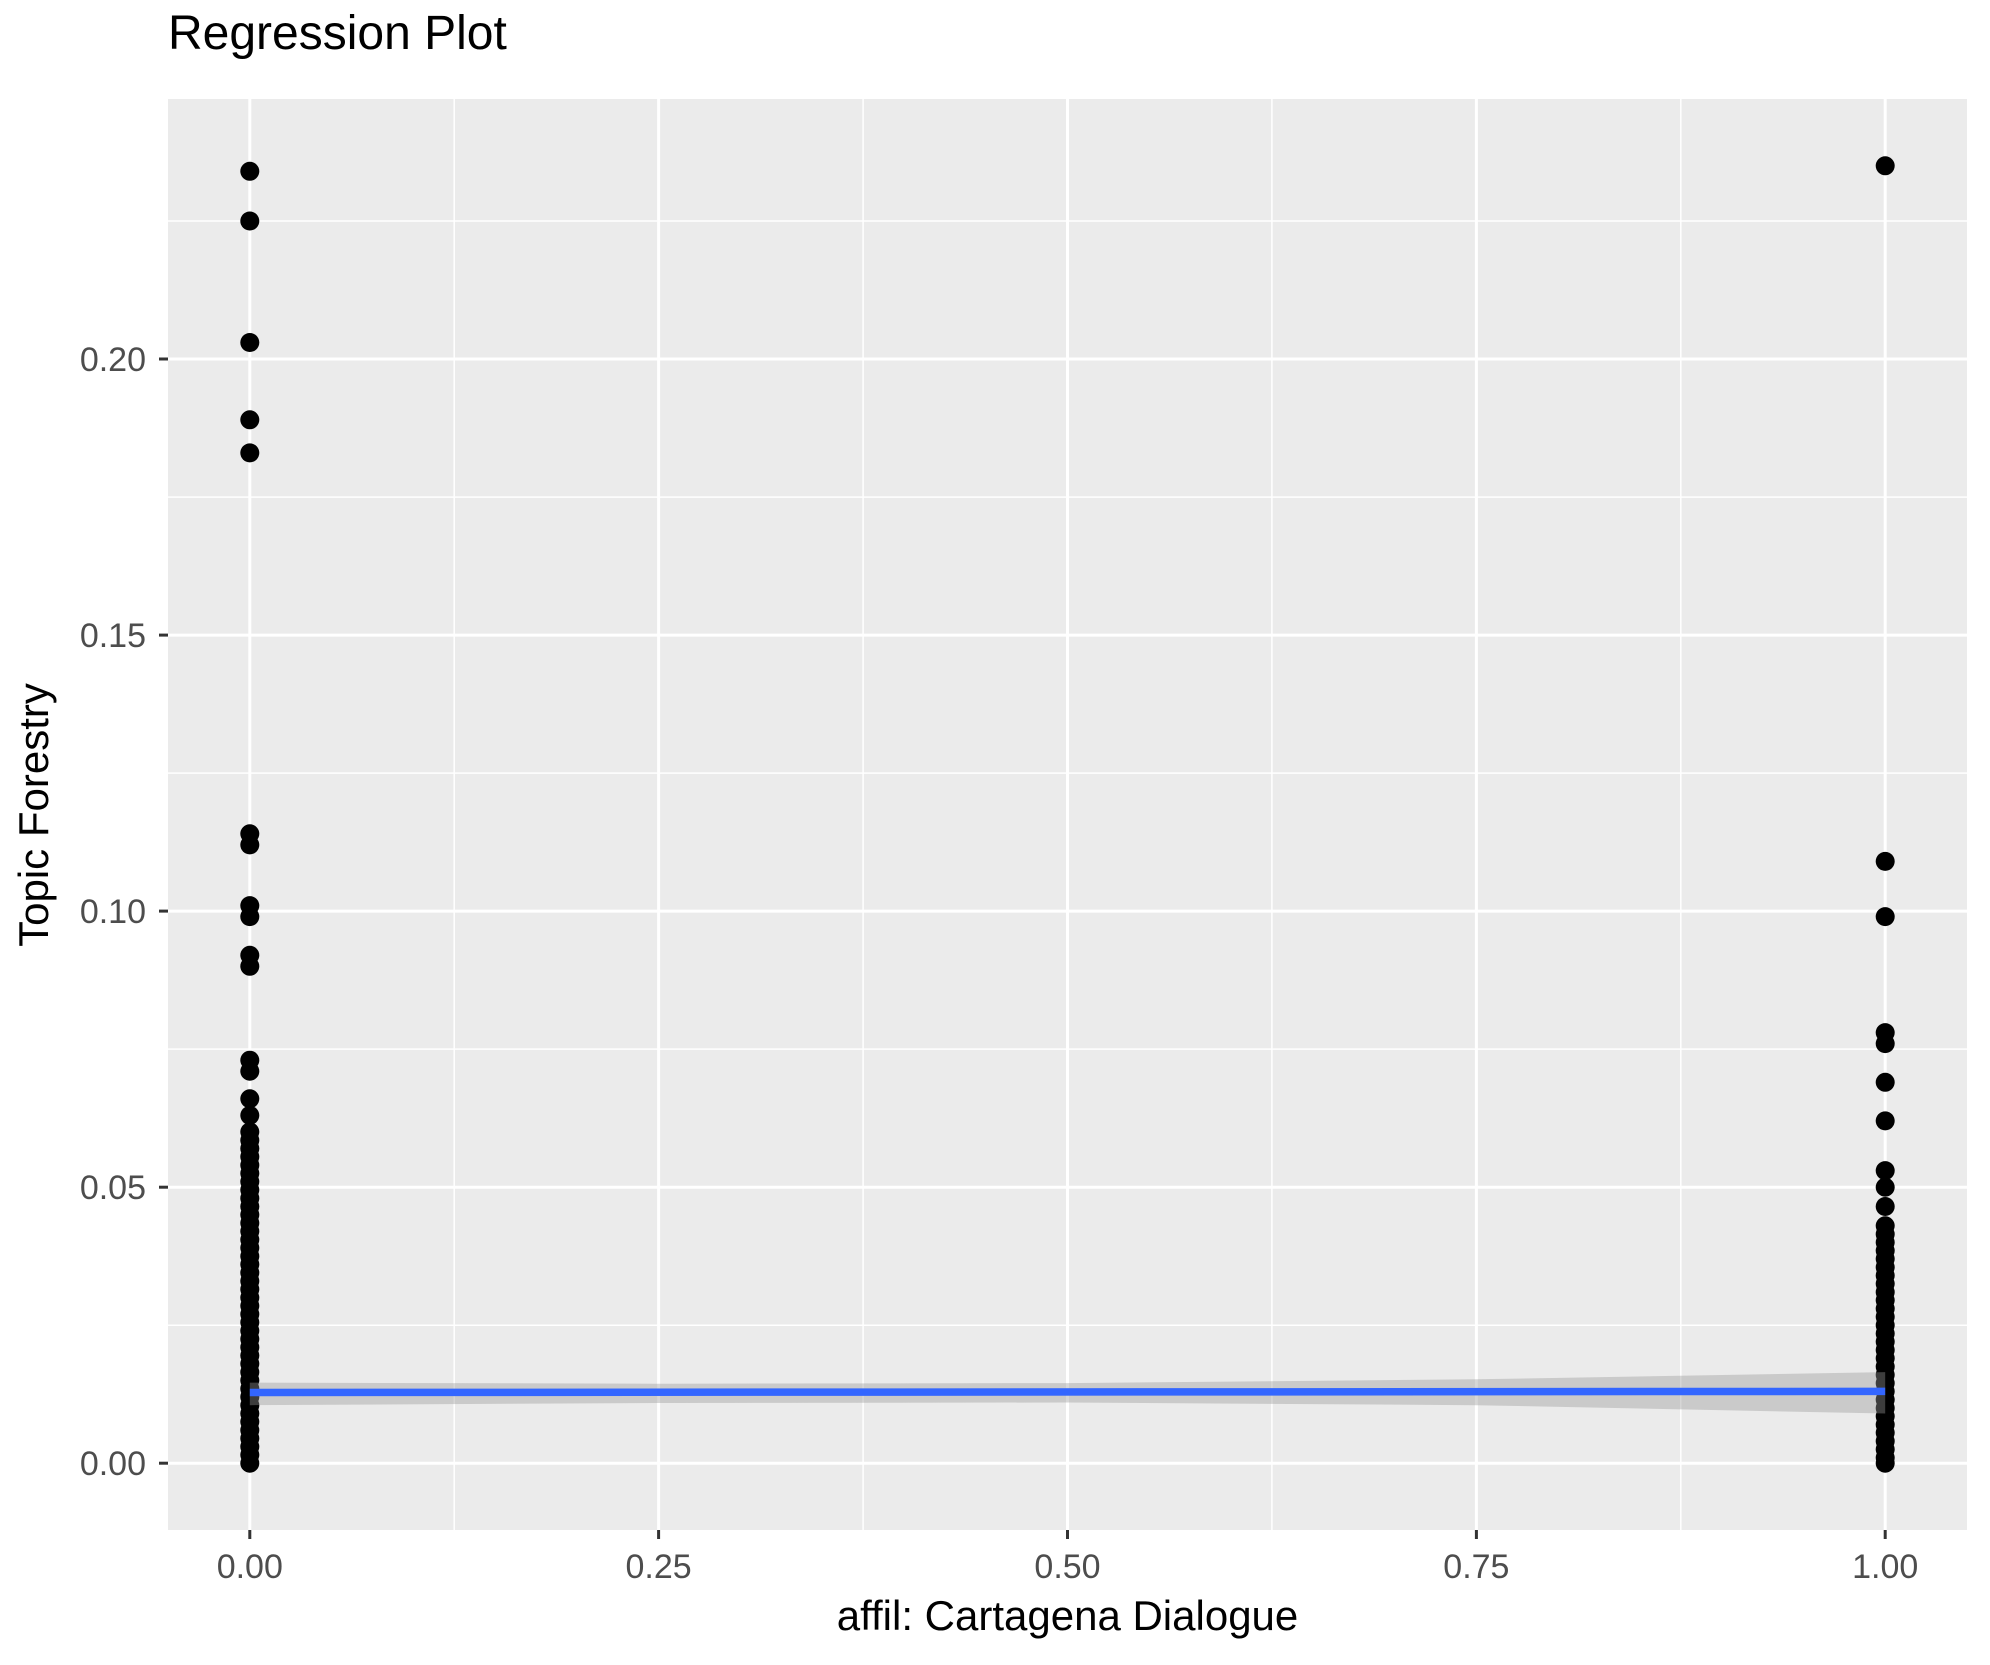  What do you see at coordinates (659, 1567) in the screenshot?
I see `x-tick-label: 0.25` at bounding box center [659, 1567].